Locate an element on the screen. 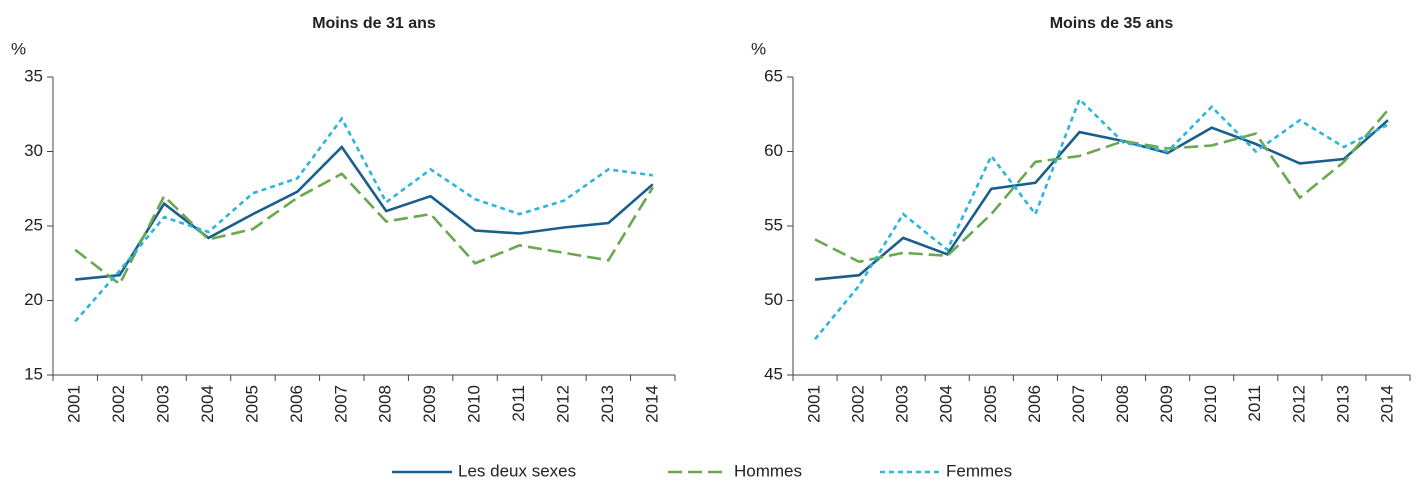 This screenshot has width=1420, height=488. y-tick-label: 45 is located at coordinates (773, 373).